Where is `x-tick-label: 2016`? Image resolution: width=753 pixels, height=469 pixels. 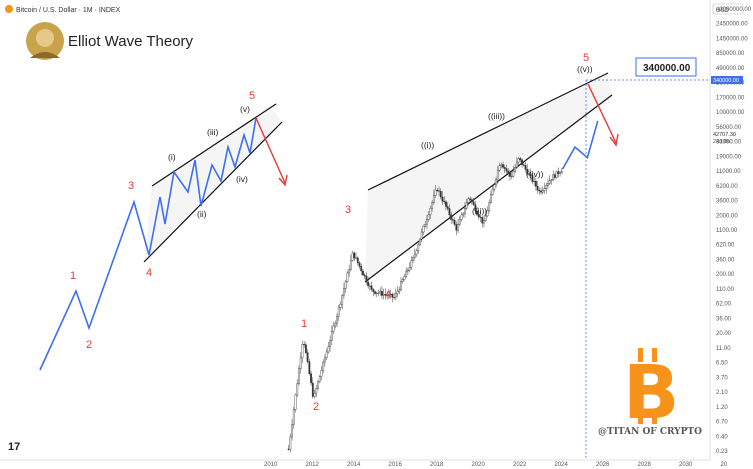 x-tick-label: 2016 is located at coordinates (396, 465).